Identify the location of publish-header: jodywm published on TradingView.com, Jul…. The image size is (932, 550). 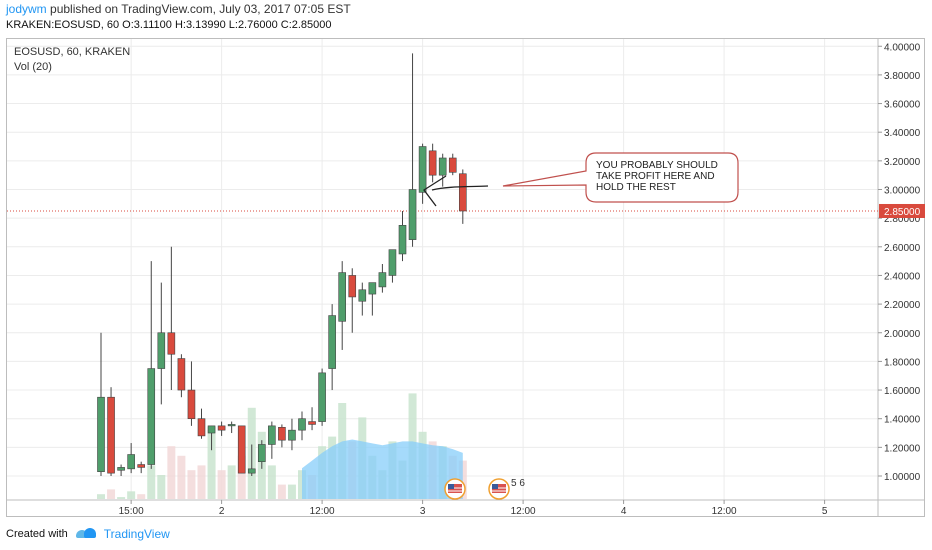
(178, 9).